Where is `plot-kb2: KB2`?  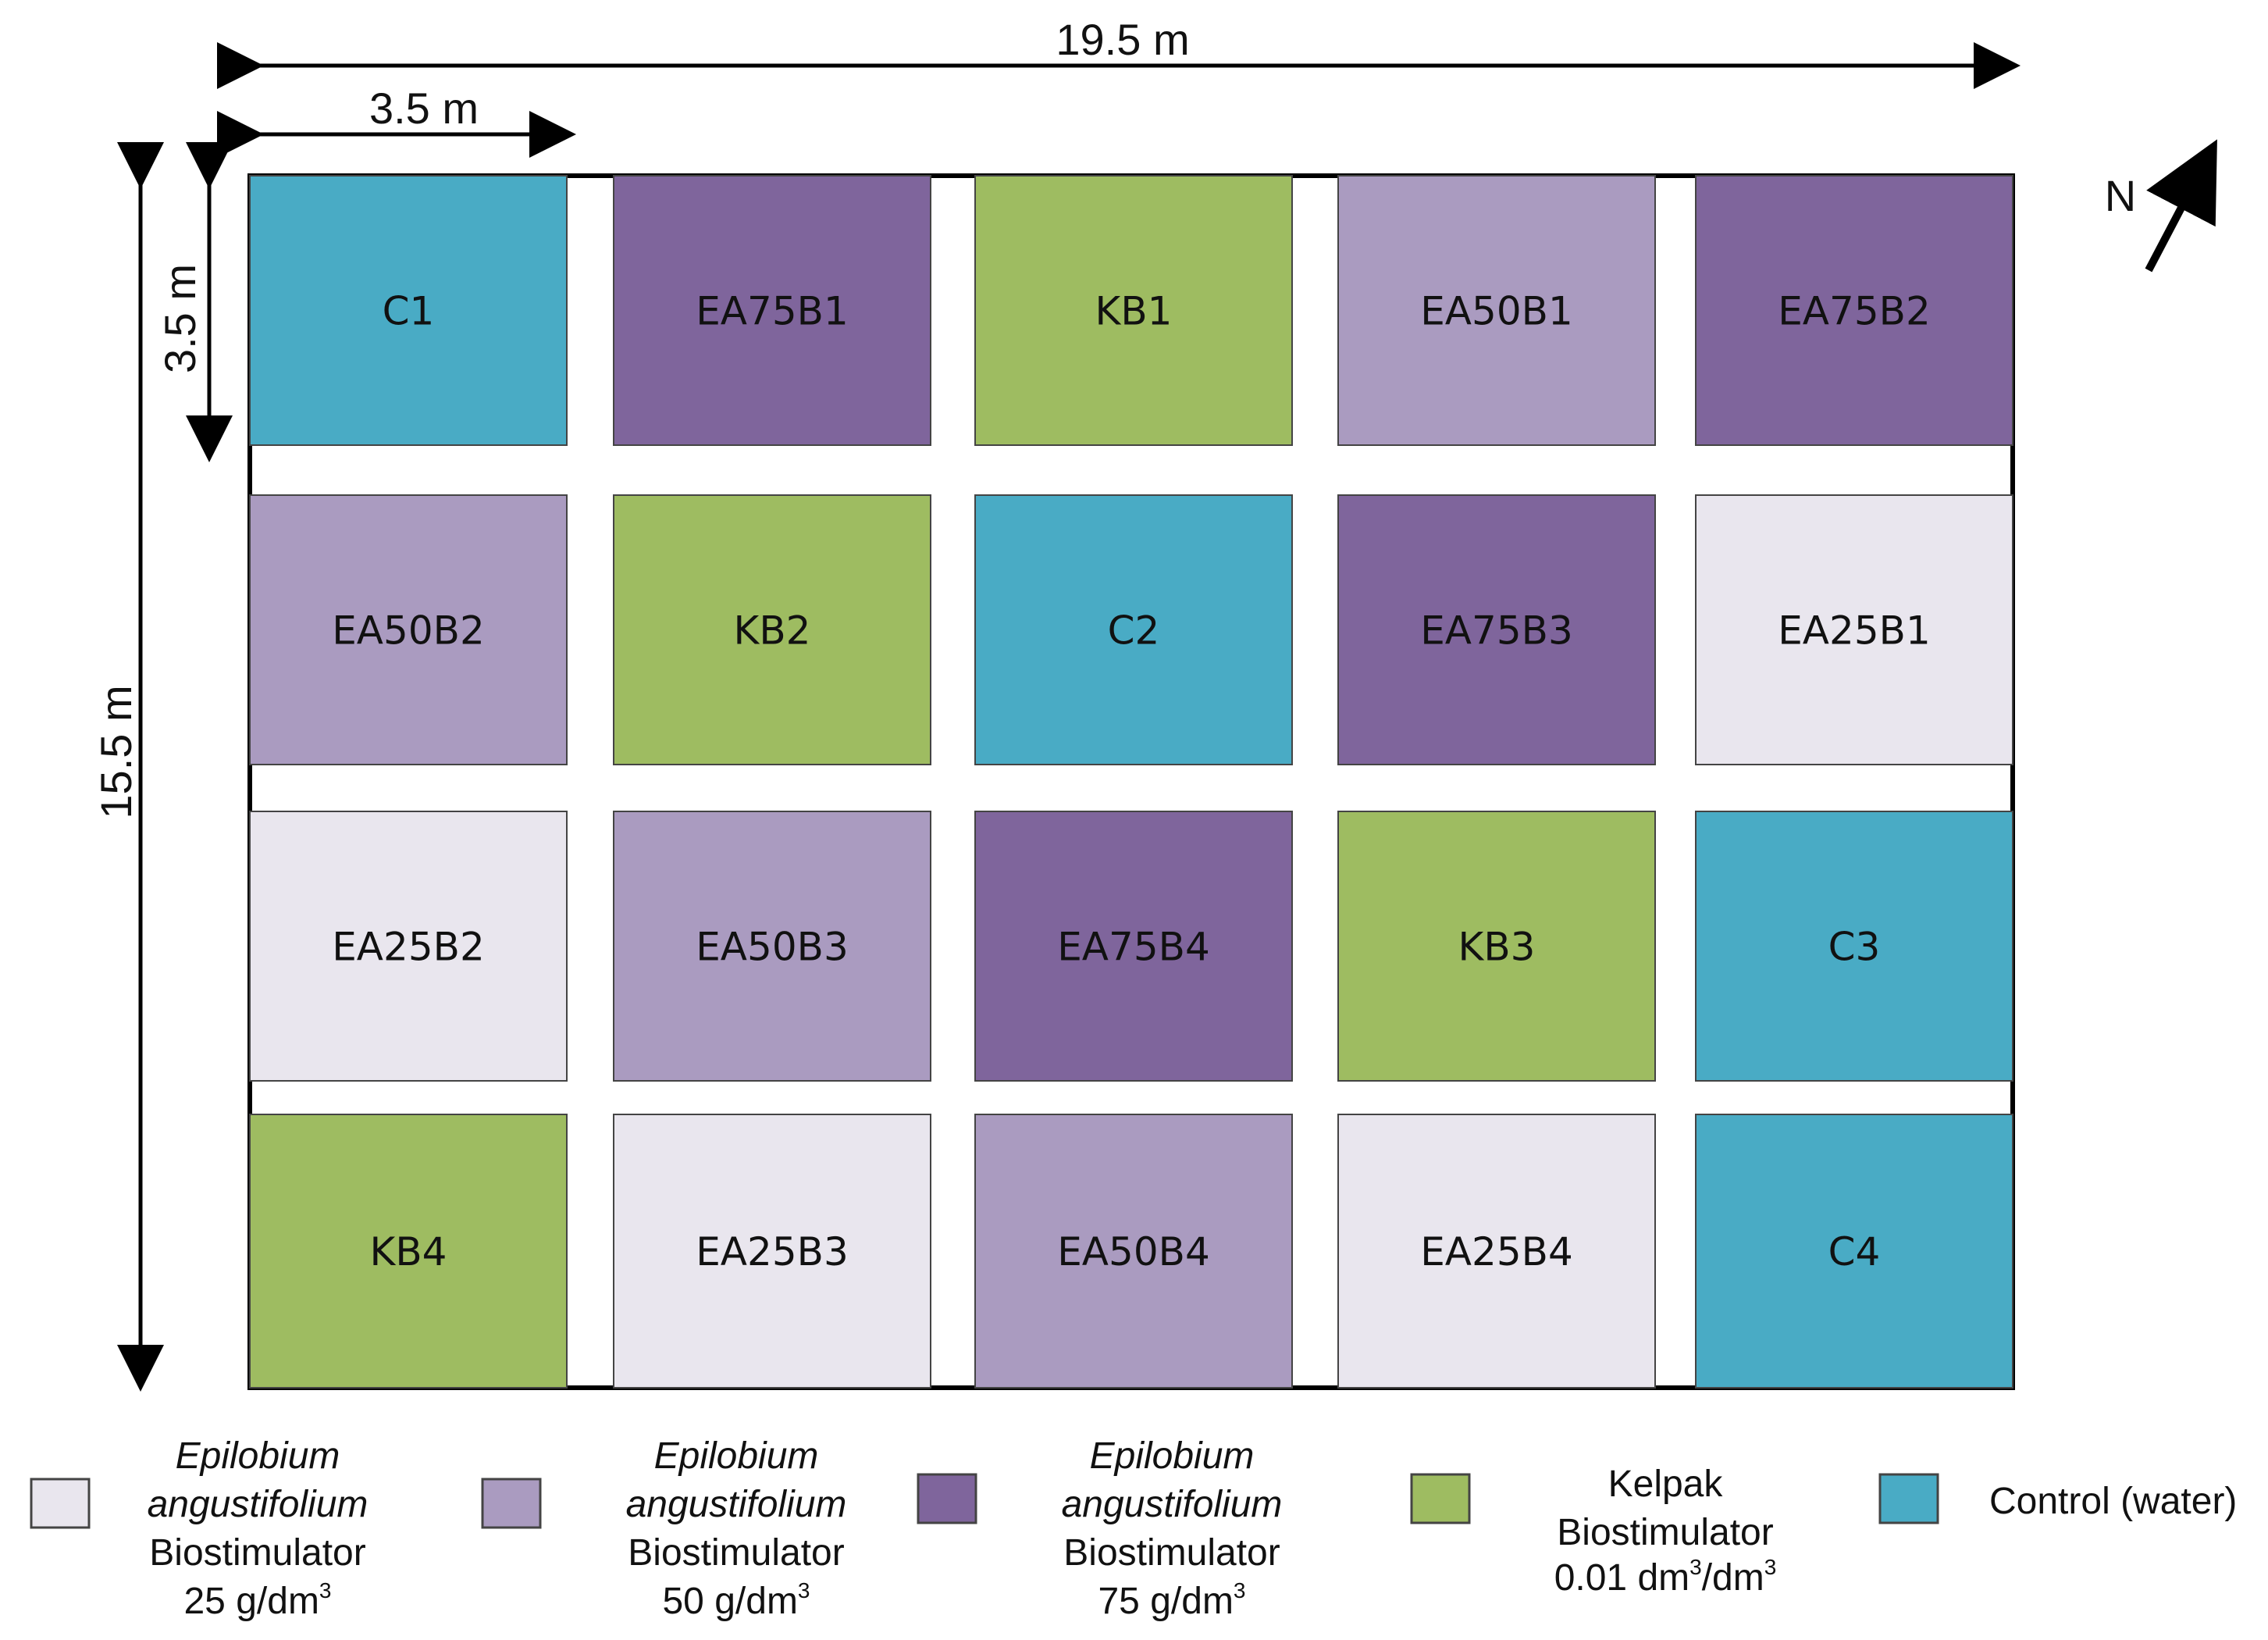 plot-kb2: KB2 is located at coordinates (772, 629).